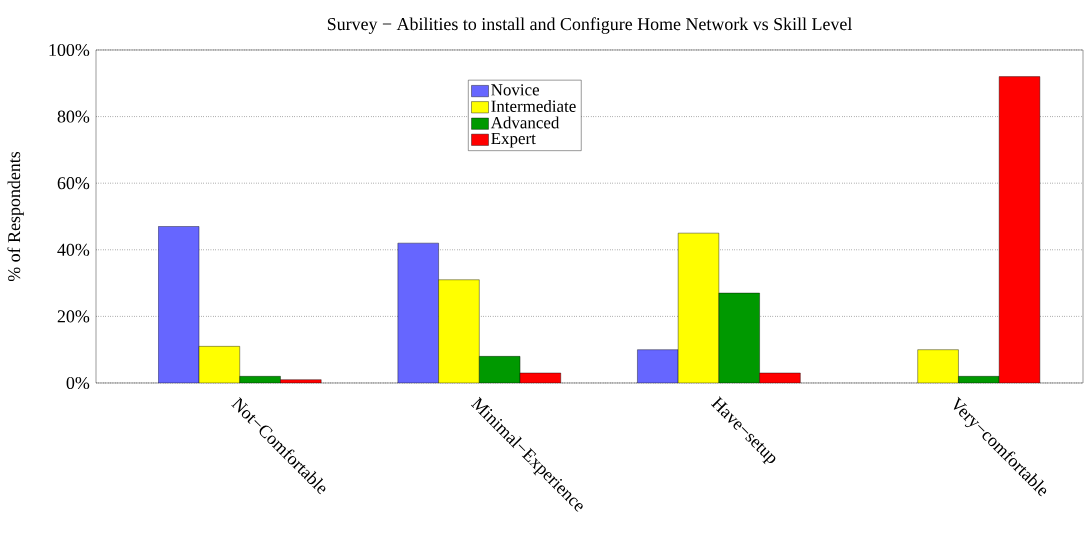 The image size is (1084, 540). What do you see at coordinates (533, 106) in the screenshot?
I see `legend-label: Intermediate` at bounding box center [533, 106].